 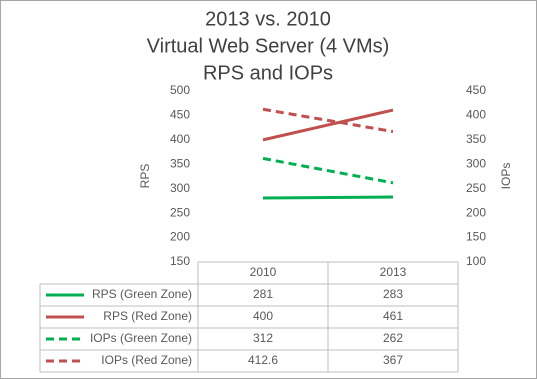 I want to click on table-value: 283, so click(x=393, y=294).